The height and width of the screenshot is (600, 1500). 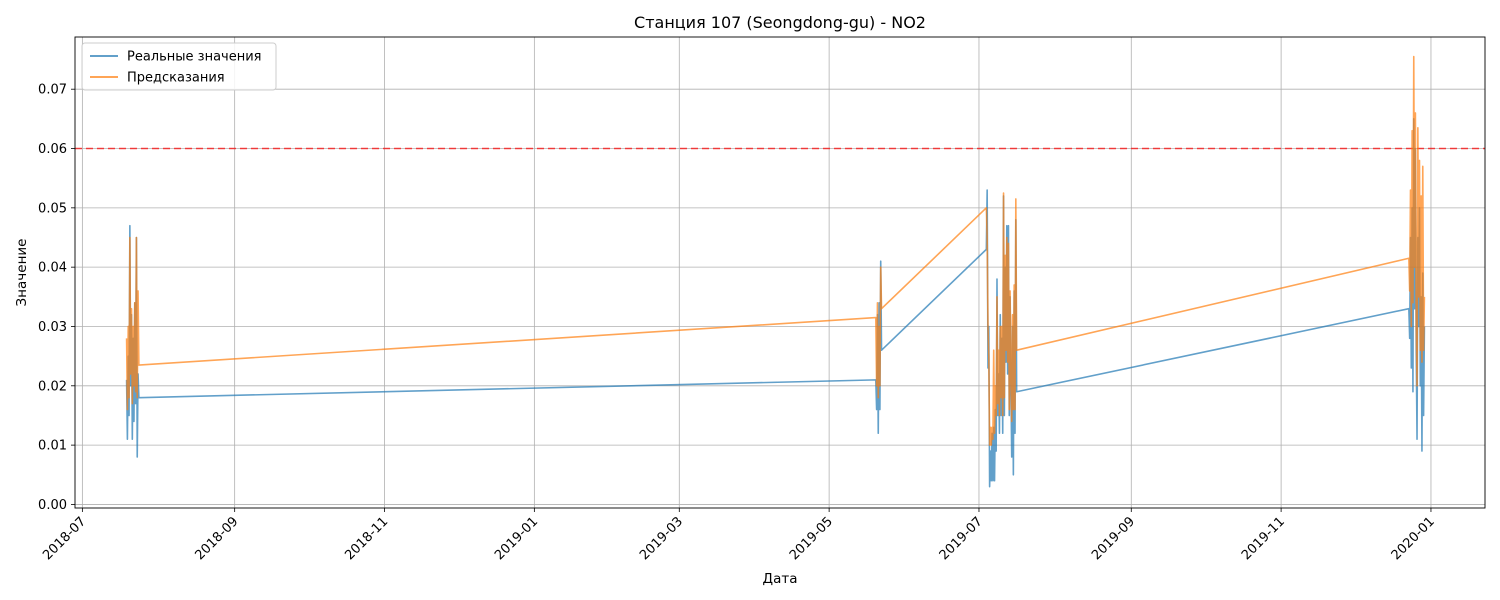 I want to click on y-tick-label: 0.03, so click(x=52, y=327).